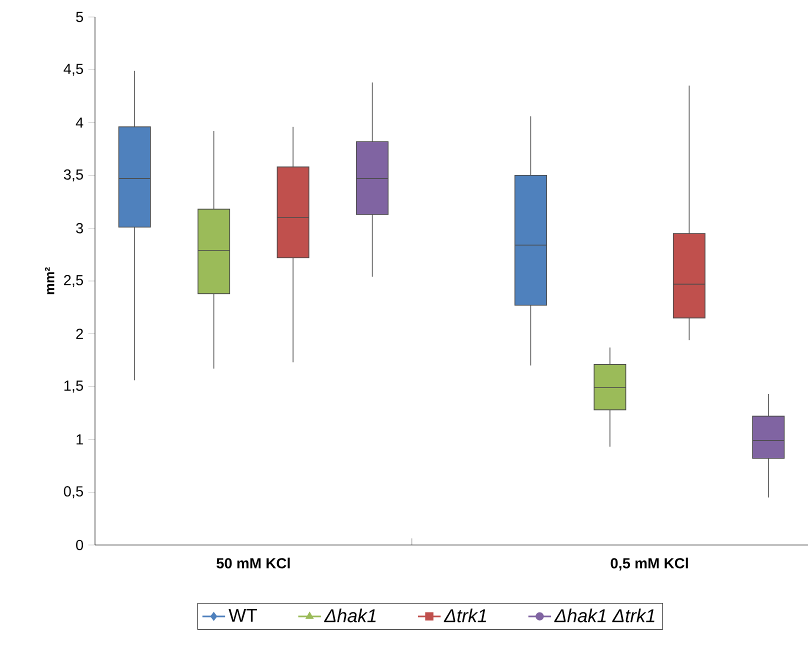 The image size is (808, 653). Describe the element at coordinates (465, 615) in the screenshot. I see `legend-label: Δtrk1` at that location.